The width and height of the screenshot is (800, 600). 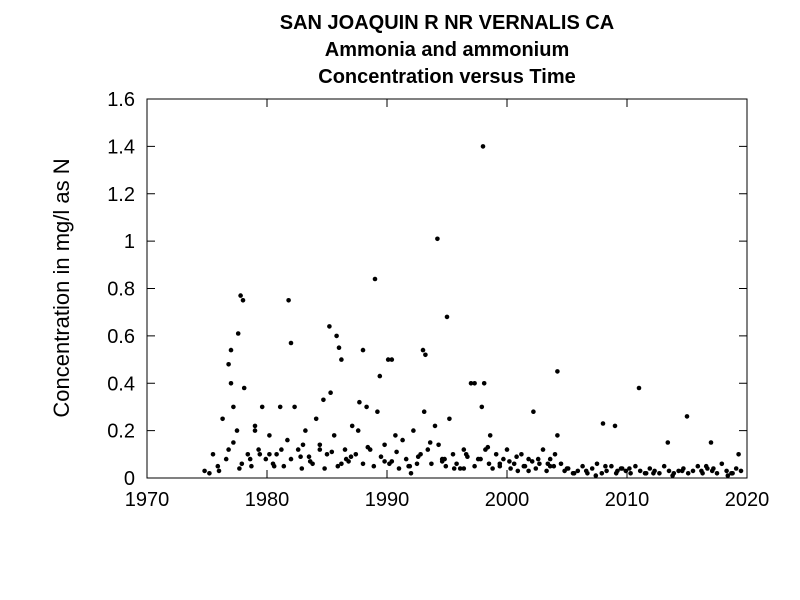 What do you see at coordinates (121, 384) in the screenshot?
I see `y-tick-label: 0.4` at bounding box center [121, 384].